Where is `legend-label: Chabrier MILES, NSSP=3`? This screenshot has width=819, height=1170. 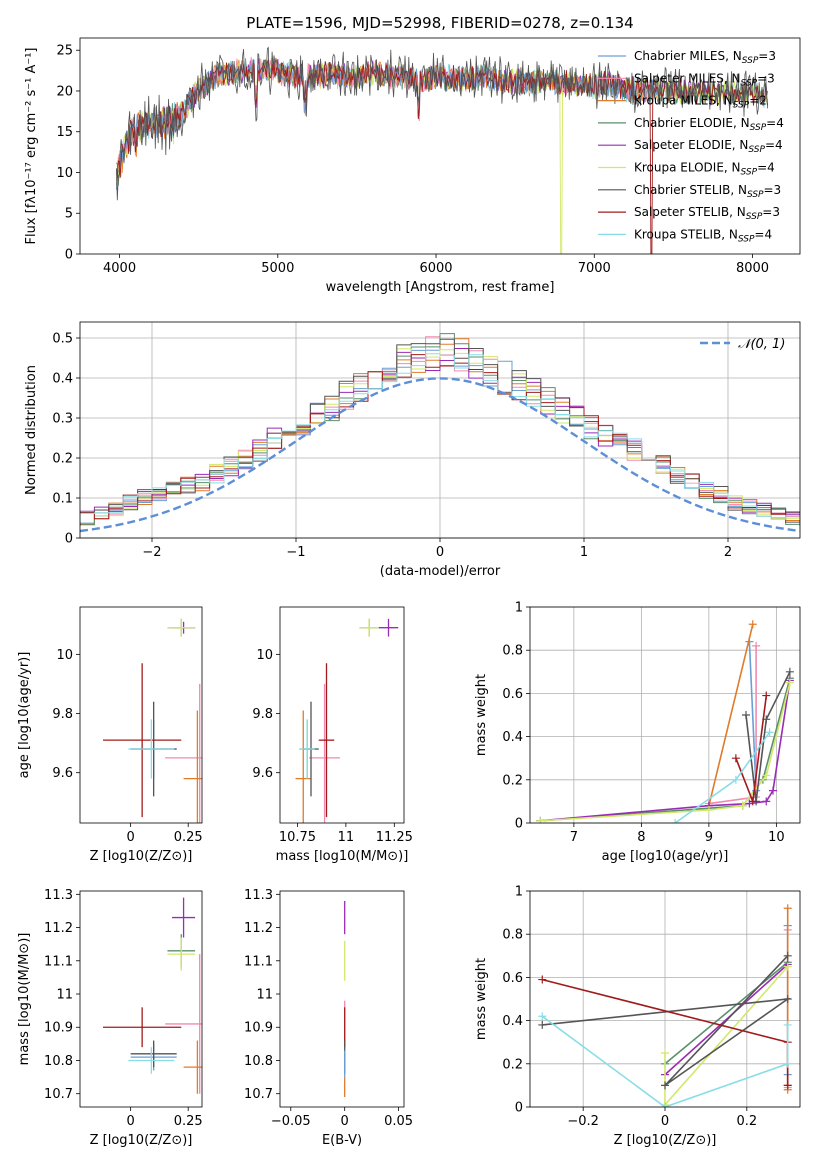 legend-label: Chabrier MILES, NSSP=3 is located at coordinates (705, 57).